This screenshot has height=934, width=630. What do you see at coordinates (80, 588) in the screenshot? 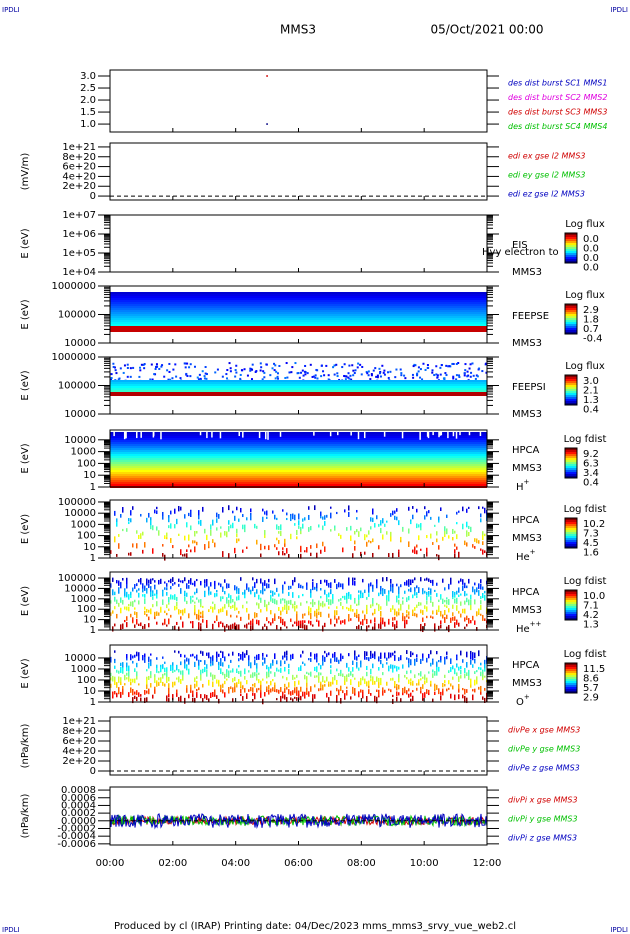
I see `y-tick-label: 10000` at bounding box center [80, 588].